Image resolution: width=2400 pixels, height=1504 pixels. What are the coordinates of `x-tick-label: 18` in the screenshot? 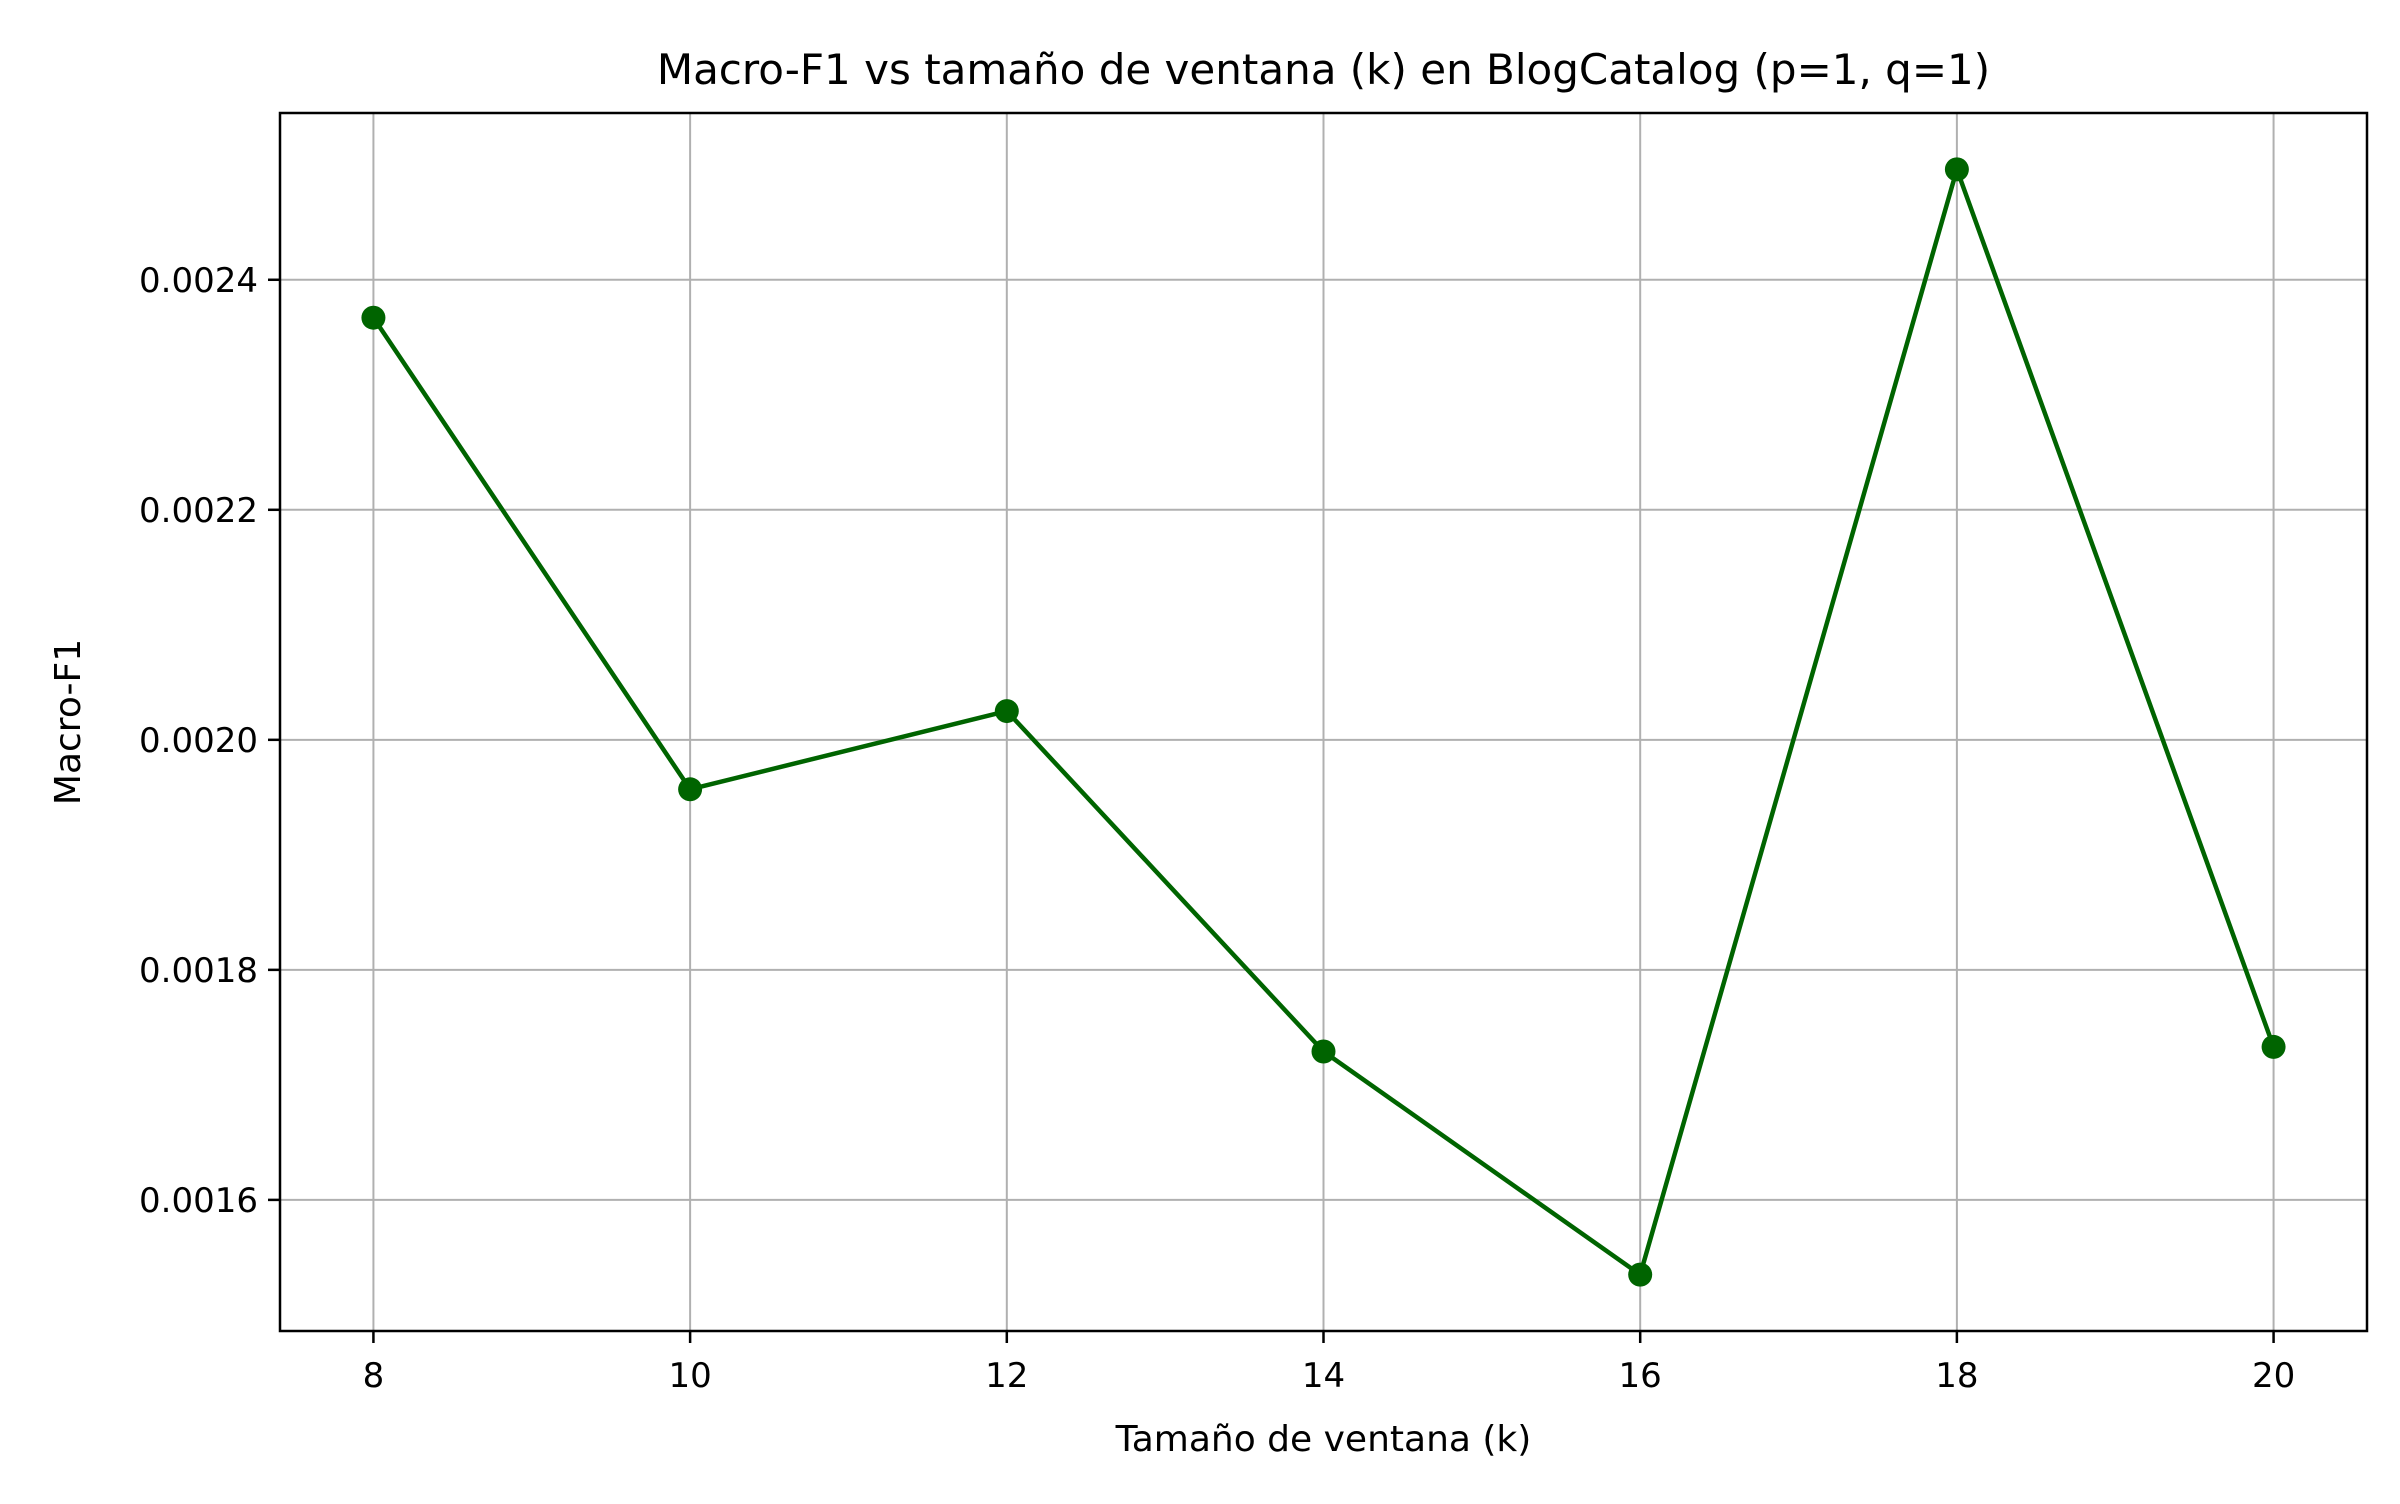 It's located at (1956, 1376).